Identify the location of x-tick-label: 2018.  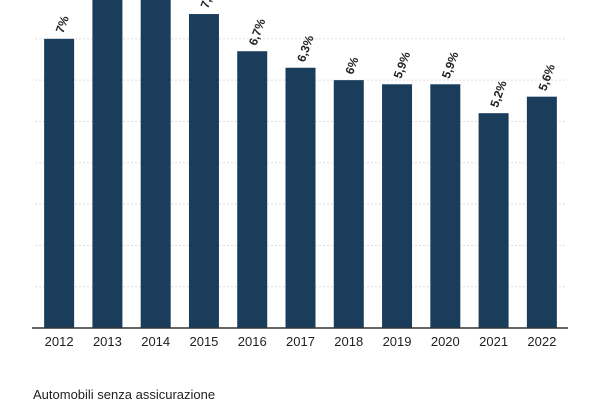
(348, 341).